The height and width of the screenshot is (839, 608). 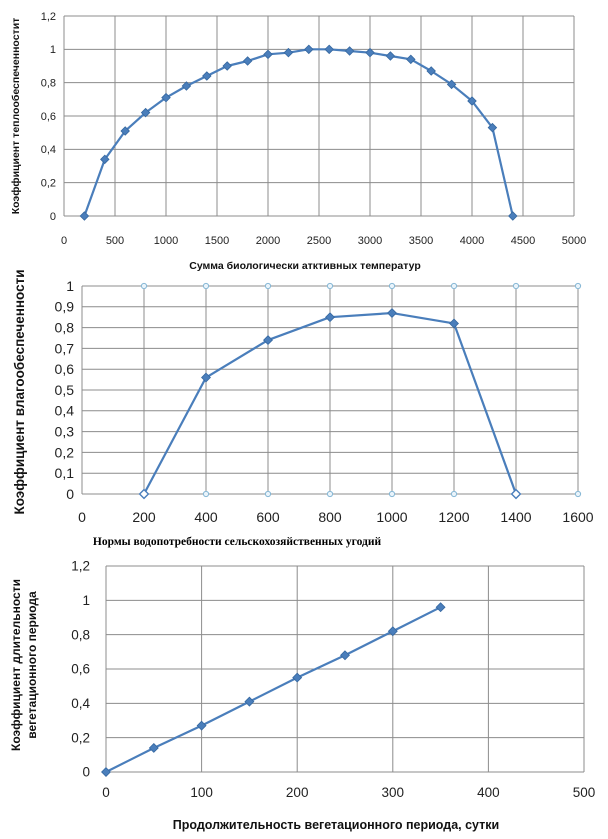 I want to click on chart-3-xtick-label: 0, so click(x=106, y=792).